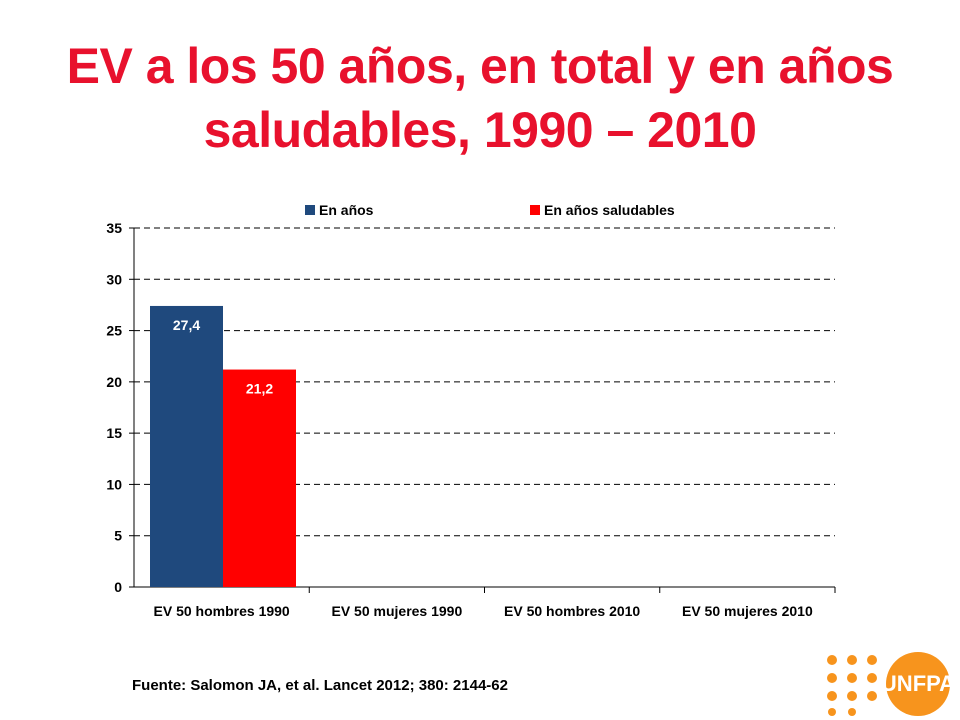 The image size is (960, 720). Describe the element at coordinates (114, 331) in the screenshot. I see `y-tick-label: 25` at that location.